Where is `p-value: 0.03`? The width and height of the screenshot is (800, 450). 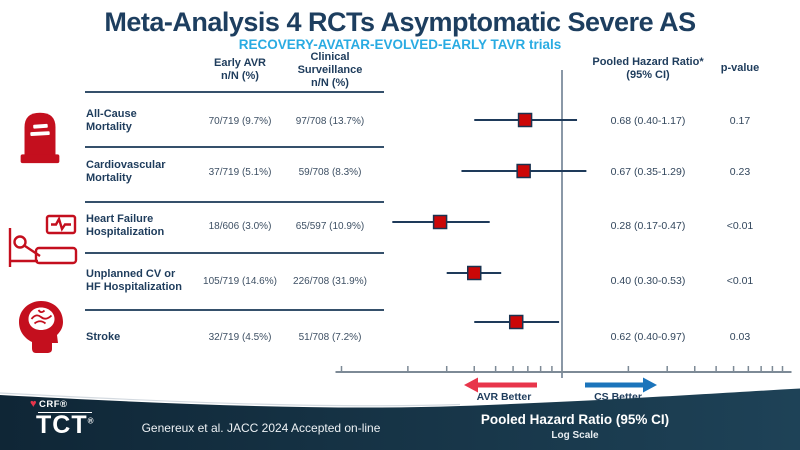 p-value: 0.03 is located at coordinates (740, 337).